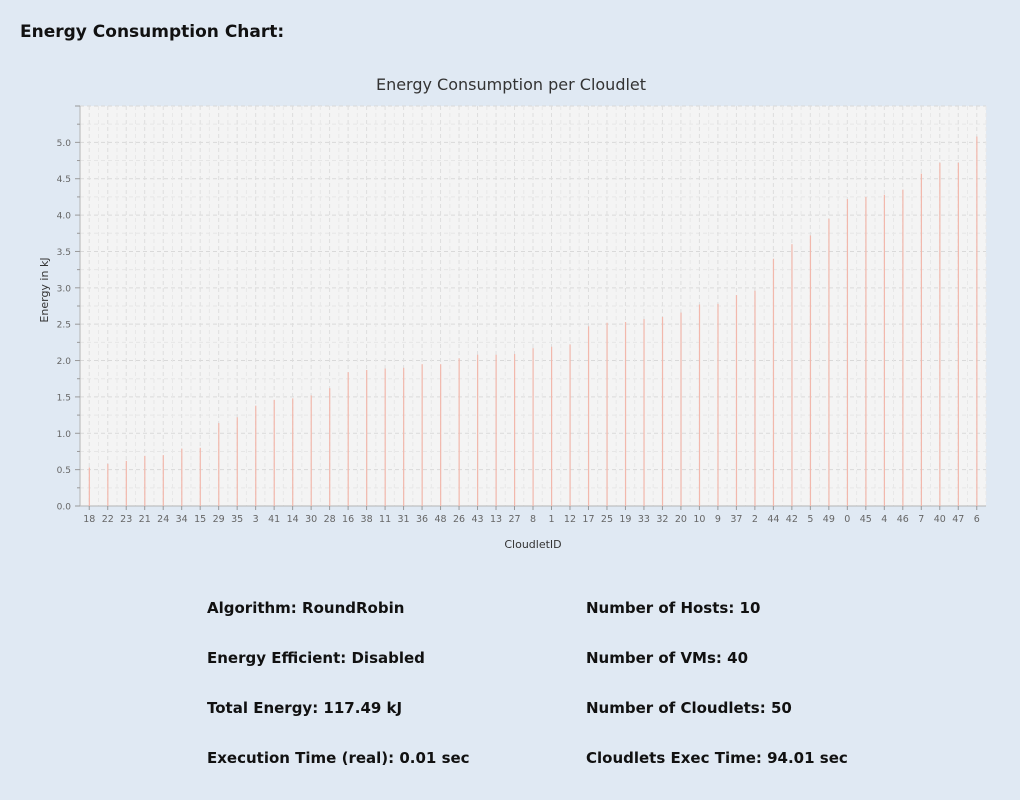  Describe the element at coordinates (64, 471) in the screenshot. I see `y-tick-label: 0.5` at that location.